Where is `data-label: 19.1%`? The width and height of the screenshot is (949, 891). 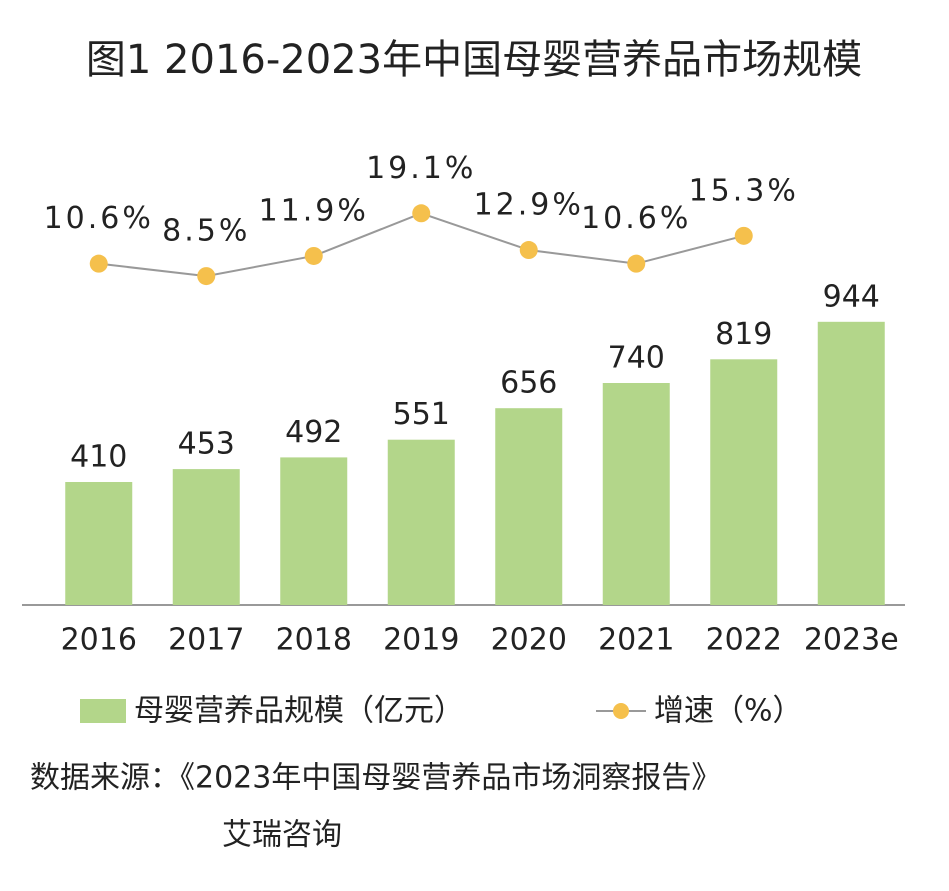 data-label: 19.1% is located at coordinates (421, 168).